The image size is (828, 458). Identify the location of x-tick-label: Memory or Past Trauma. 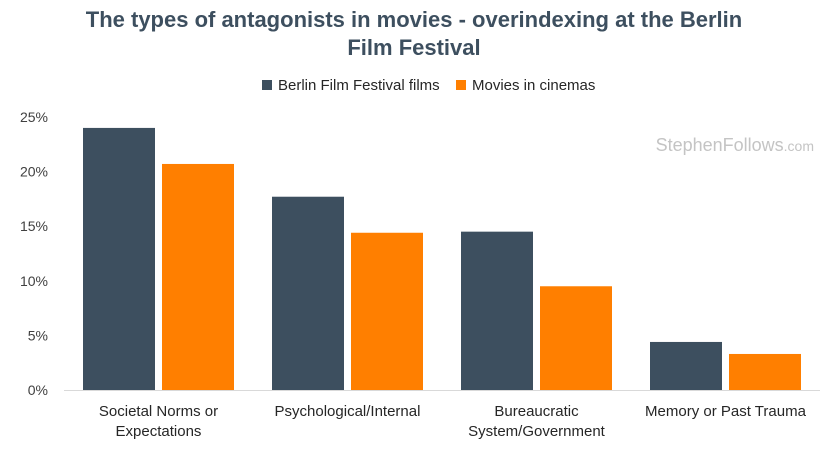
(726, 411).